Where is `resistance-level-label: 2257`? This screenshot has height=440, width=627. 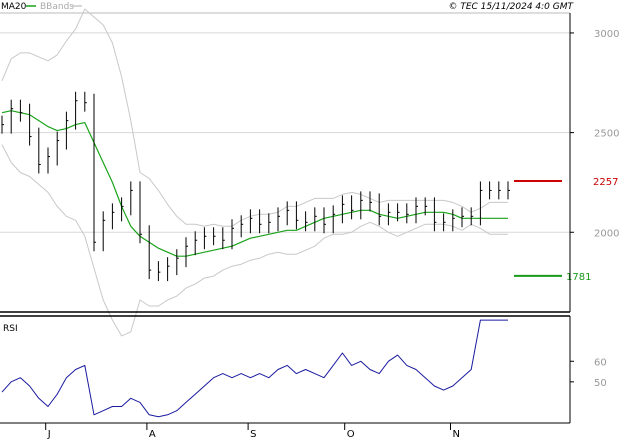
resistance-level-label: 2257 is located at coordinates (605, 182).